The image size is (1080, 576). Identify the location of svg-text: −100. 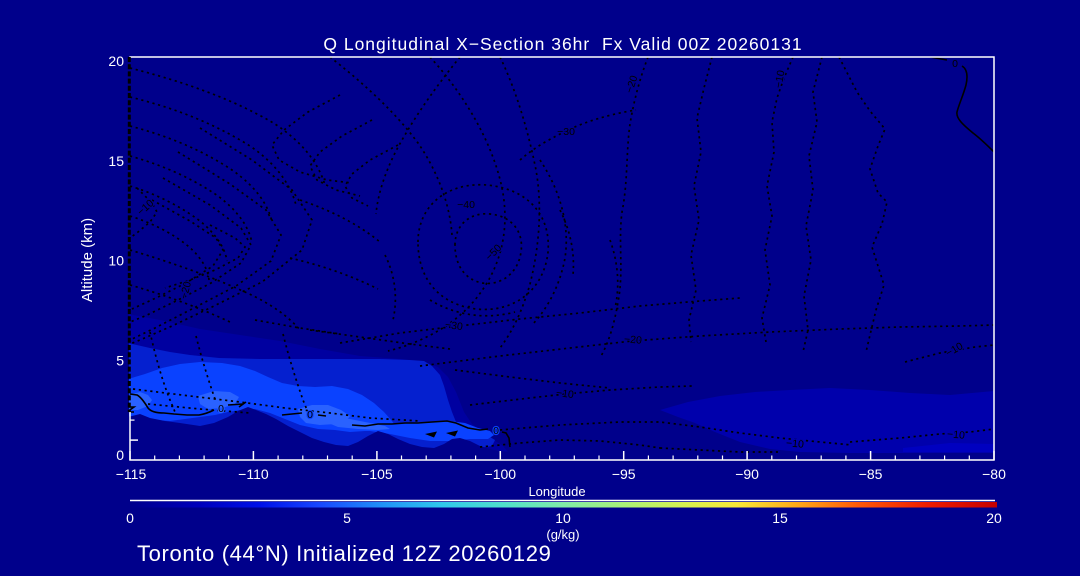
(501, 474).